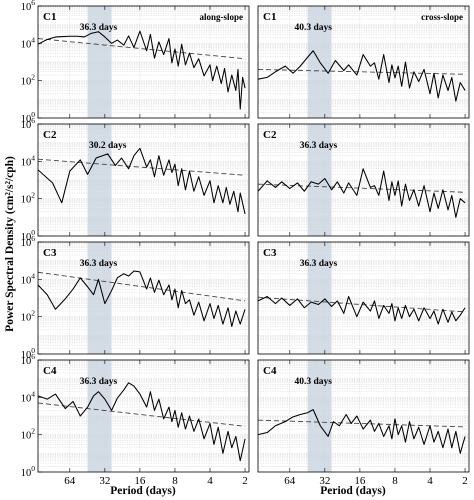 The height and width of the screenshot is (500, 474). I want to click on panel-c1-left: C1 36.3 days along-slope 100 10² 10⁴ 10⁶, so click(135, 62).